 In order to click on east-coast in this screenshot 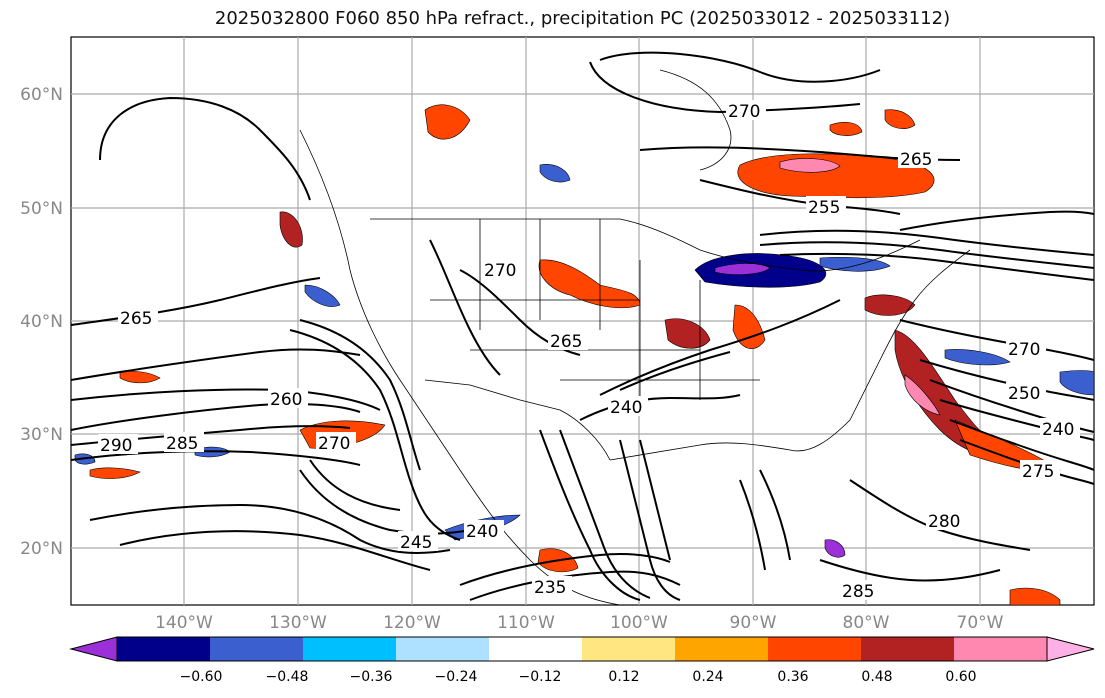, I will do `click(910, 335)`.